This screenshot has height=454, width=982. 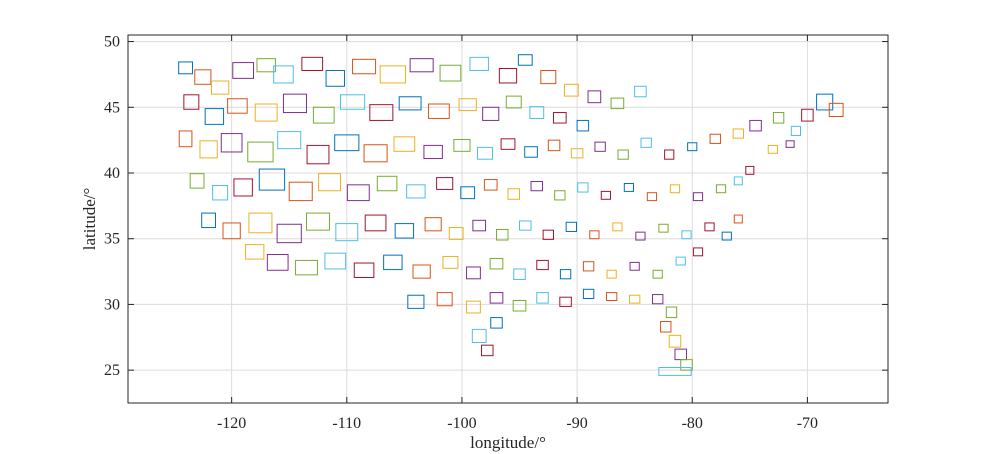 I want to click on x-tick-label: -80, so click(x=692, y=423).